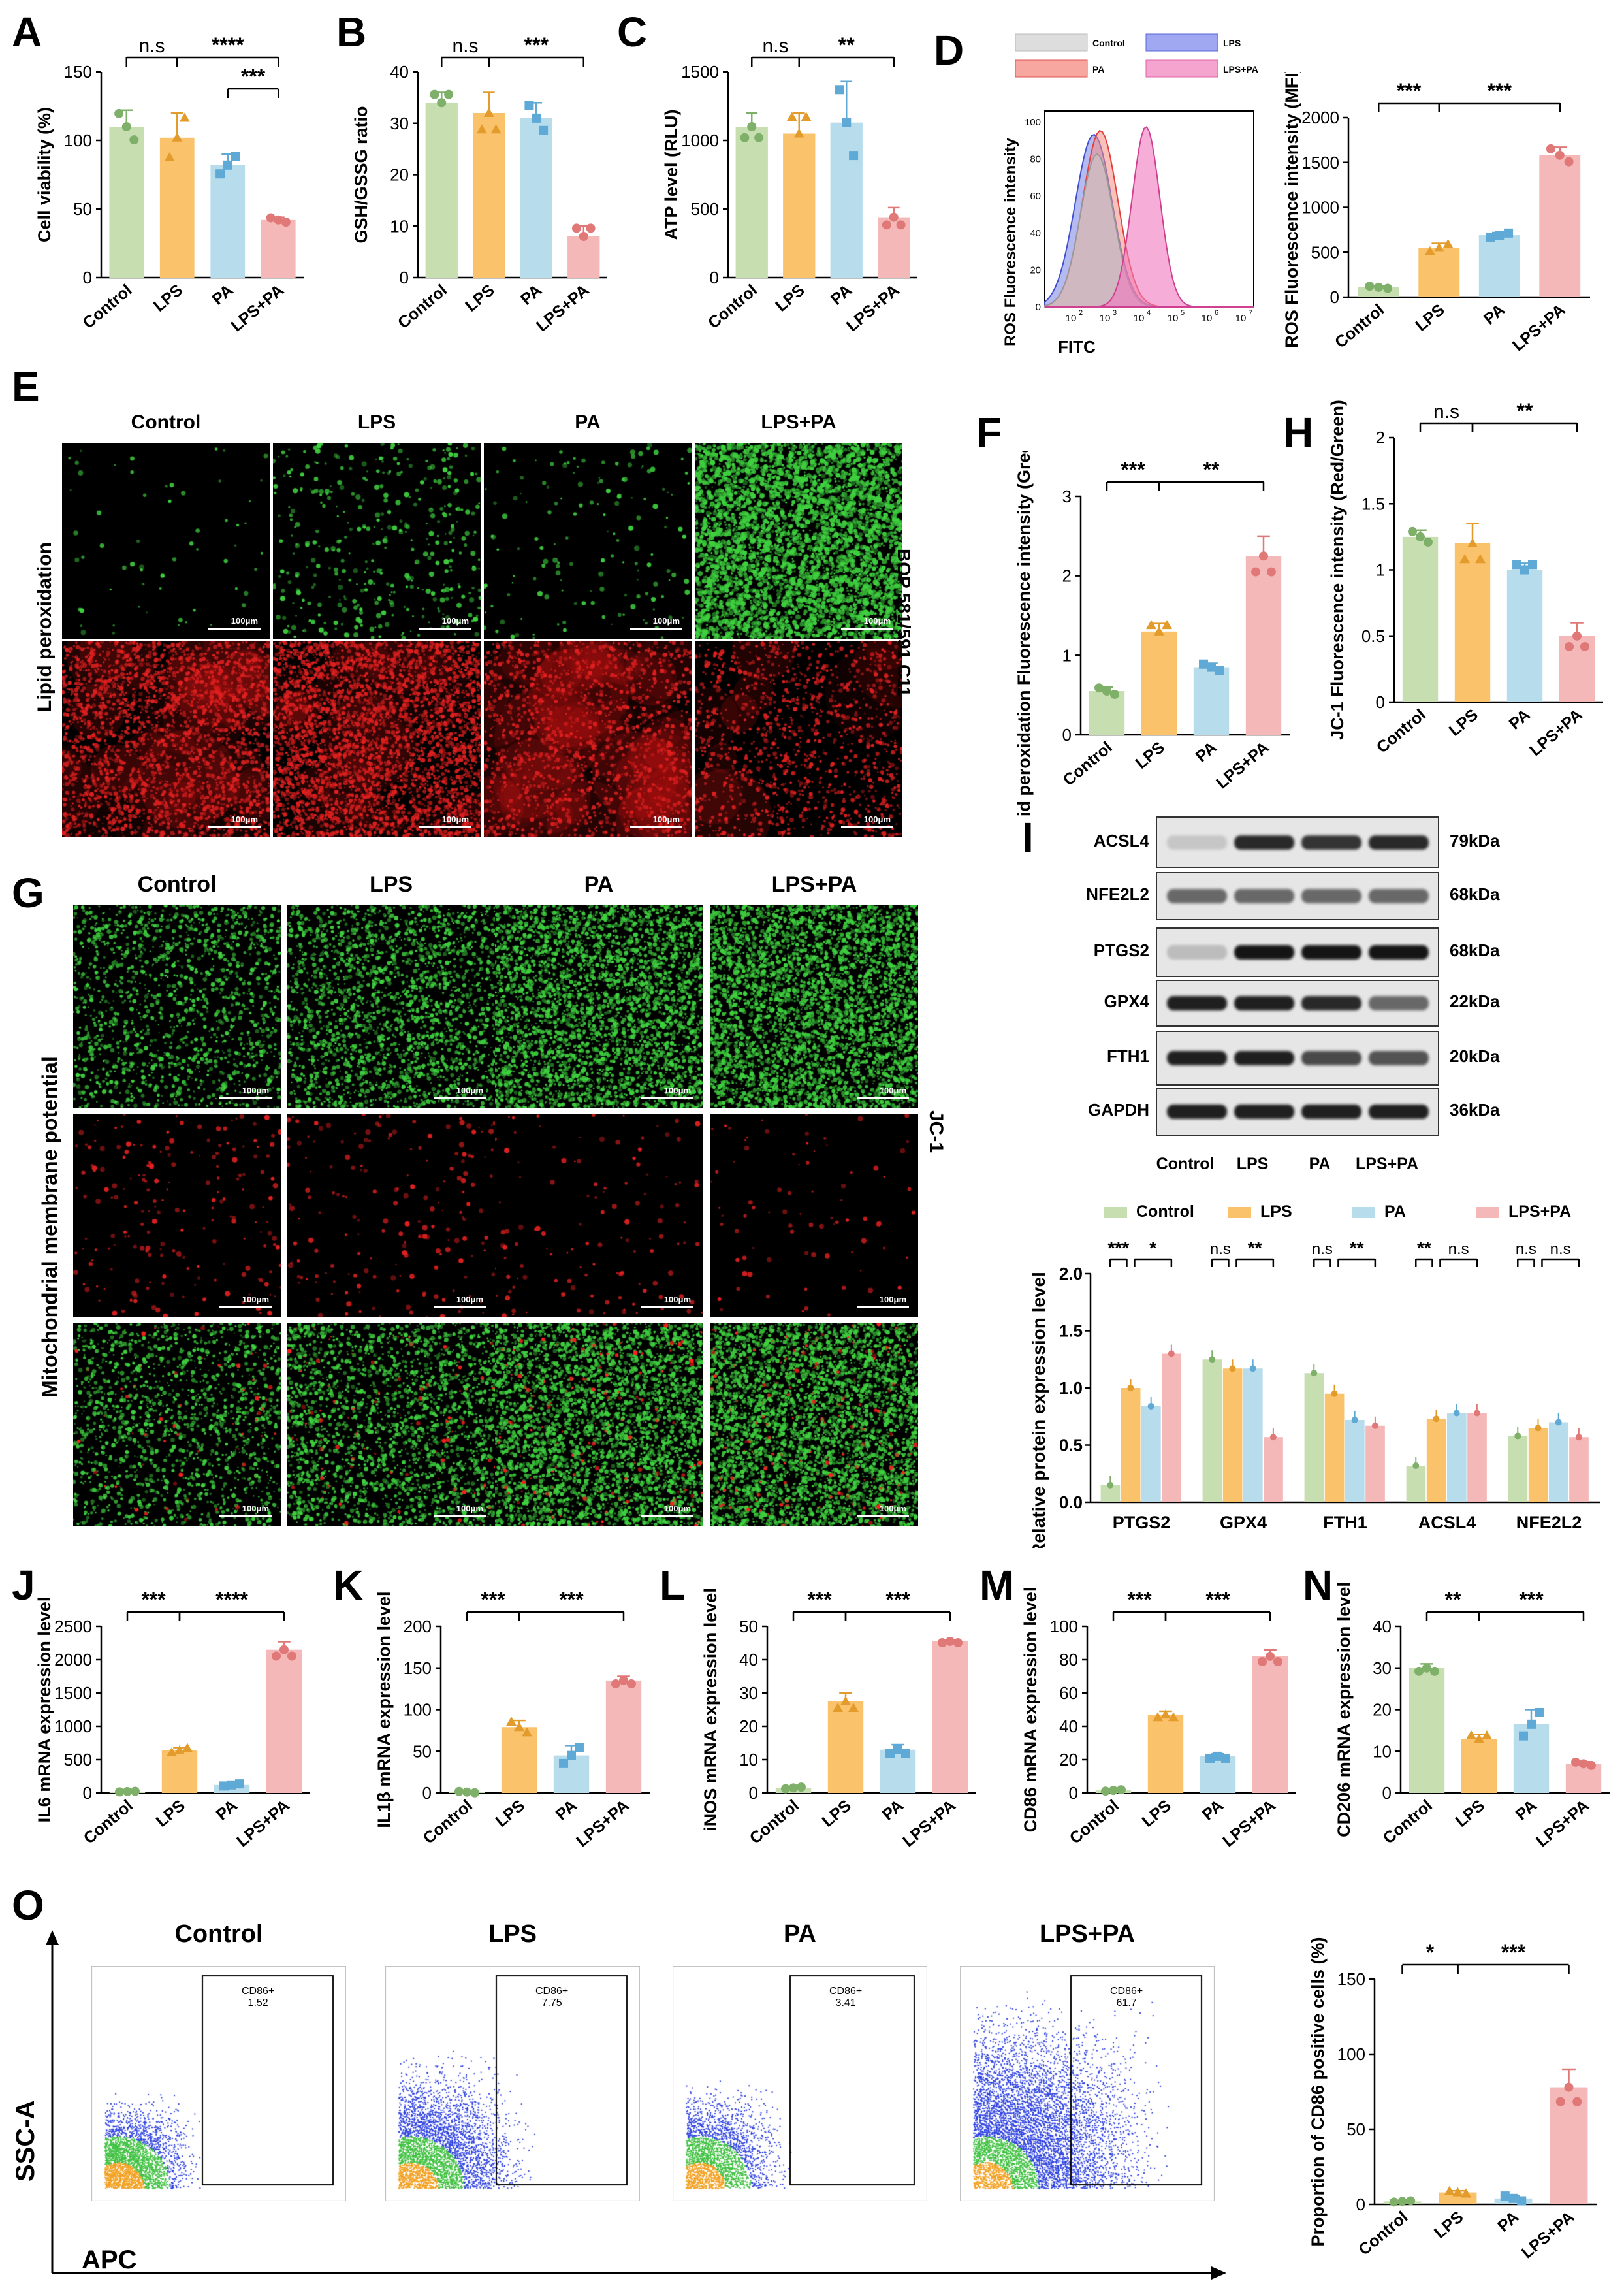  Describe the element at coordinates (512, 1934) in the screenshot. I see `flow-title: LPS` at that location.